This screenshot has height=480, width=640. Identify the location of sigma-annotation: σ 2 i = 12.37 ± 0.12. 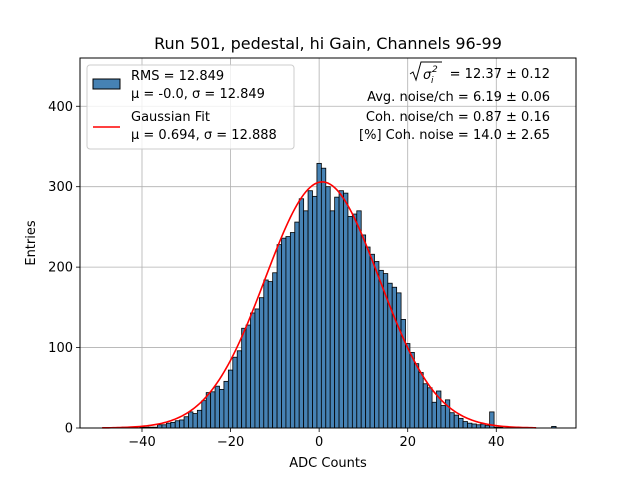
(479, 73).